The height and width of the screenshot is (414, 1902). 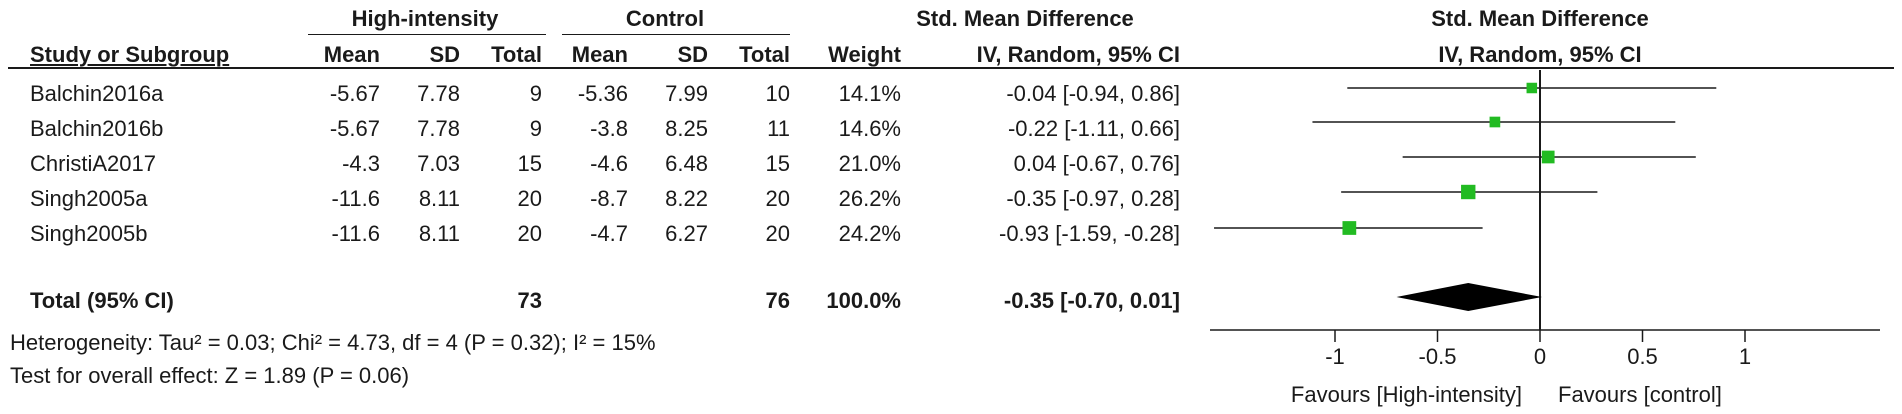 What do you see at coordinates (777, 163) in the screenshot?
I see `total2-cell: 15` at bounding box center [777, 163].